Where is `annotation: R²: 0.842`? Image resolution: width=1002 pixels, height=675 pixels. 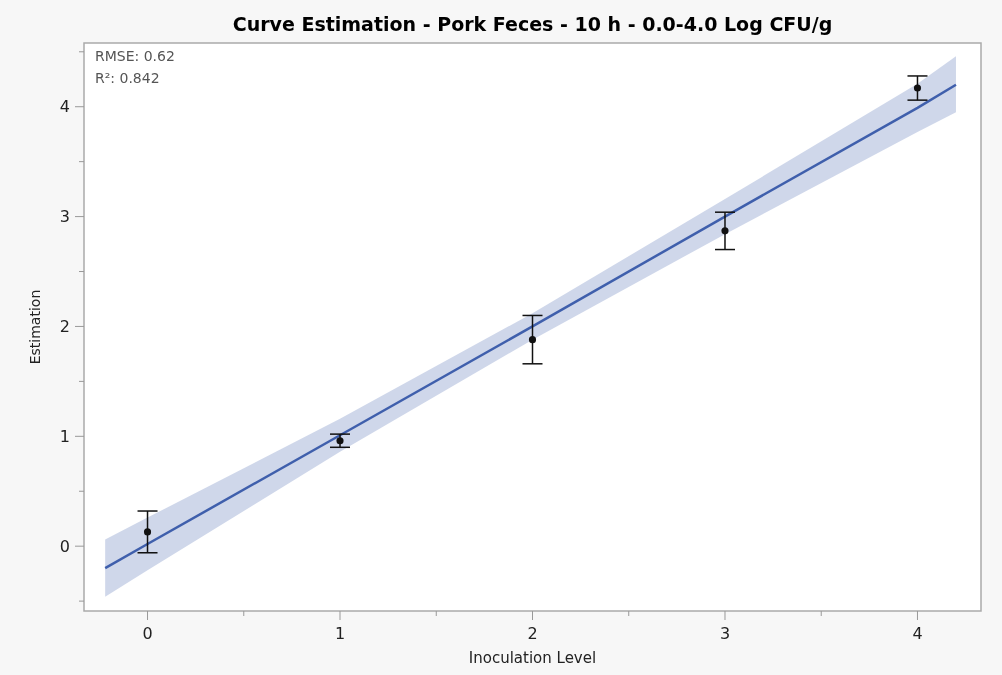
annotation: R²: 0.842 is located at coordinates (127, 78).